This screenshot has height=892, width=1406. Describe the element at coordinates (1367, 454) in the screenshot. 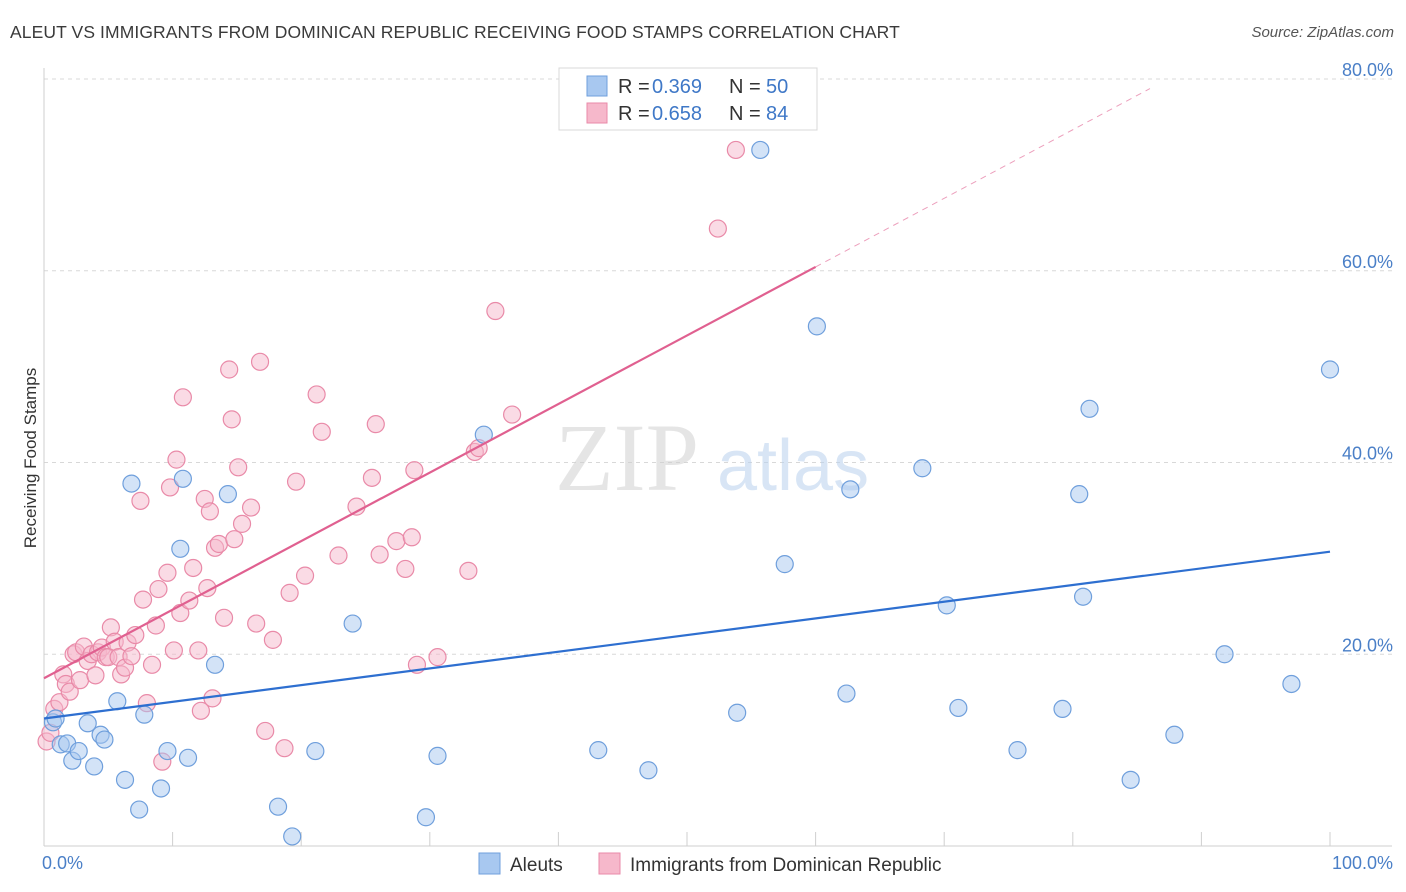

I see `y-tick-label: 40.0%` at that location.